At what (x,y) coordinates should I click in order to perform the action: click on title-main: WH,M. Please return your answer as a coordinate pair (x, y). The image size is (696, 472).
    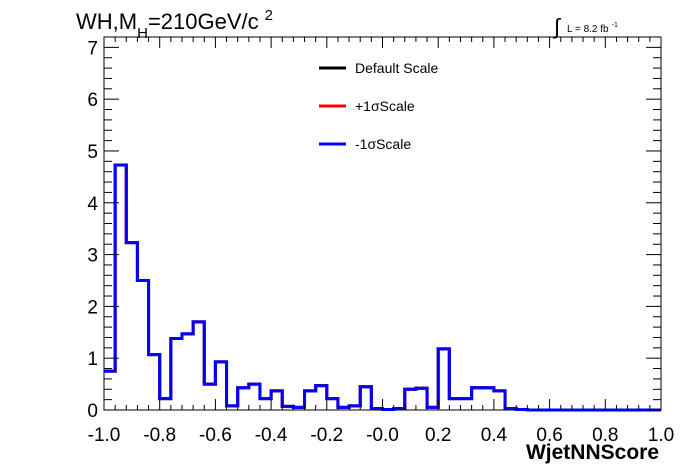
    Looking at the image, I should click on (106, 21).